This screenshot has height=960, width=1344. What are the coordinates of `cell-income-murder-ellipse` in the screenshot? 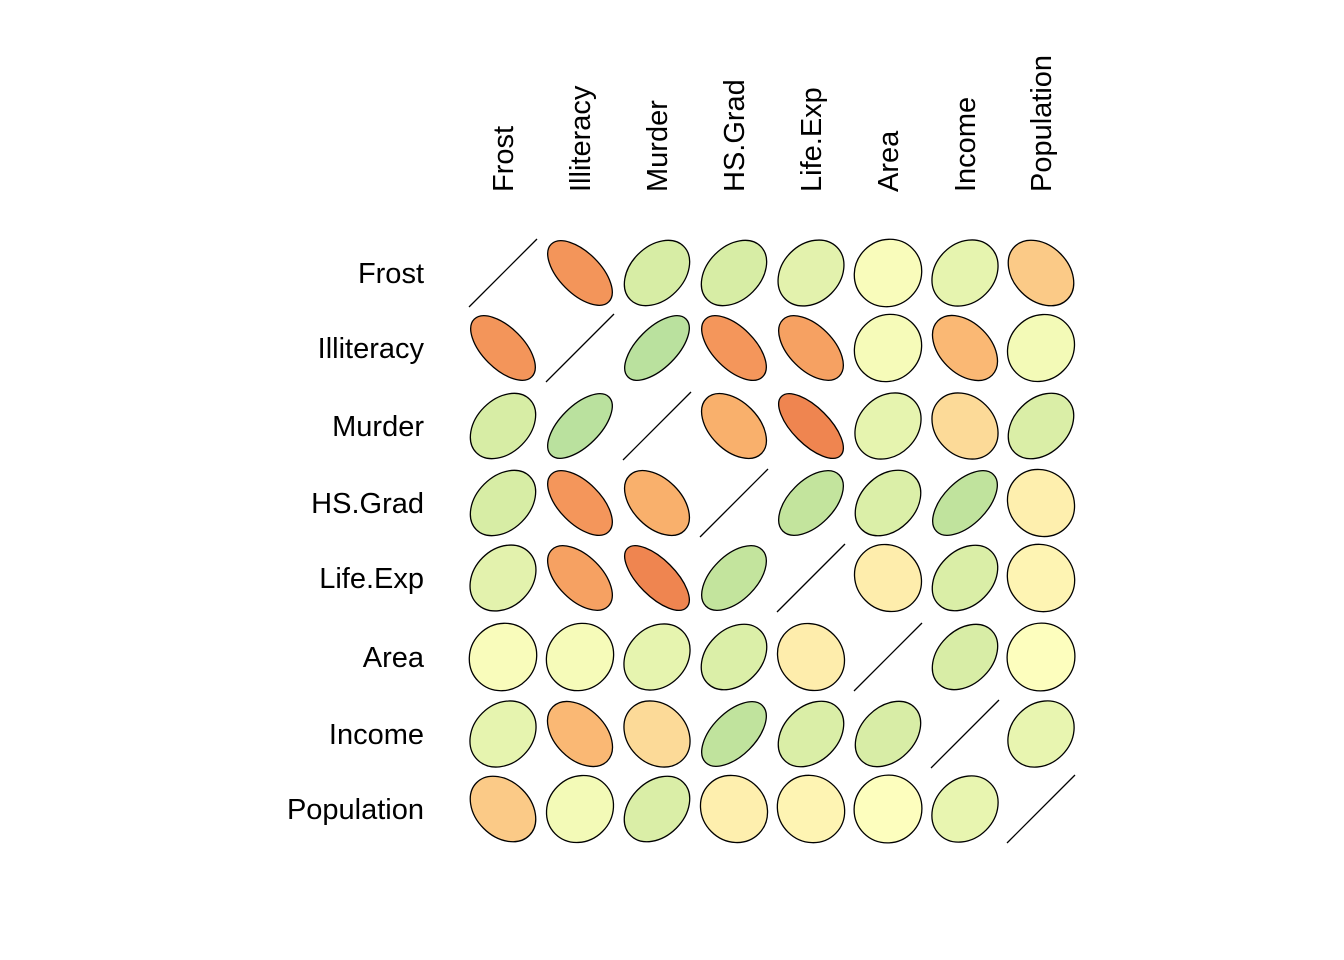 It's located at (657, 734).